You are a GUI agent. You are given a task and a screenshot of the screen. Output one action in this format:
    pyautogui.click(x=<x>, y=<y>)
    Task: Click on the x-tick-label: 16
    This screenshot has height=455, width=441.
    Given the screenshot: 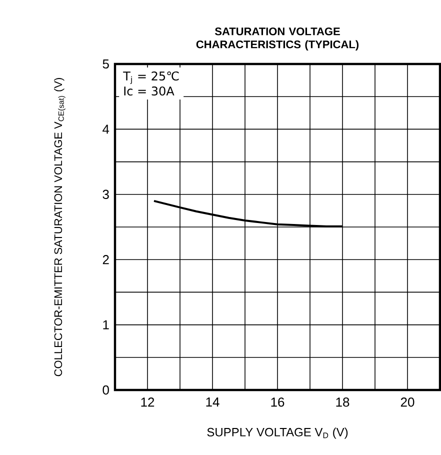 What is the action you would take?
    pyautogui.click(x=277, y=402)
    